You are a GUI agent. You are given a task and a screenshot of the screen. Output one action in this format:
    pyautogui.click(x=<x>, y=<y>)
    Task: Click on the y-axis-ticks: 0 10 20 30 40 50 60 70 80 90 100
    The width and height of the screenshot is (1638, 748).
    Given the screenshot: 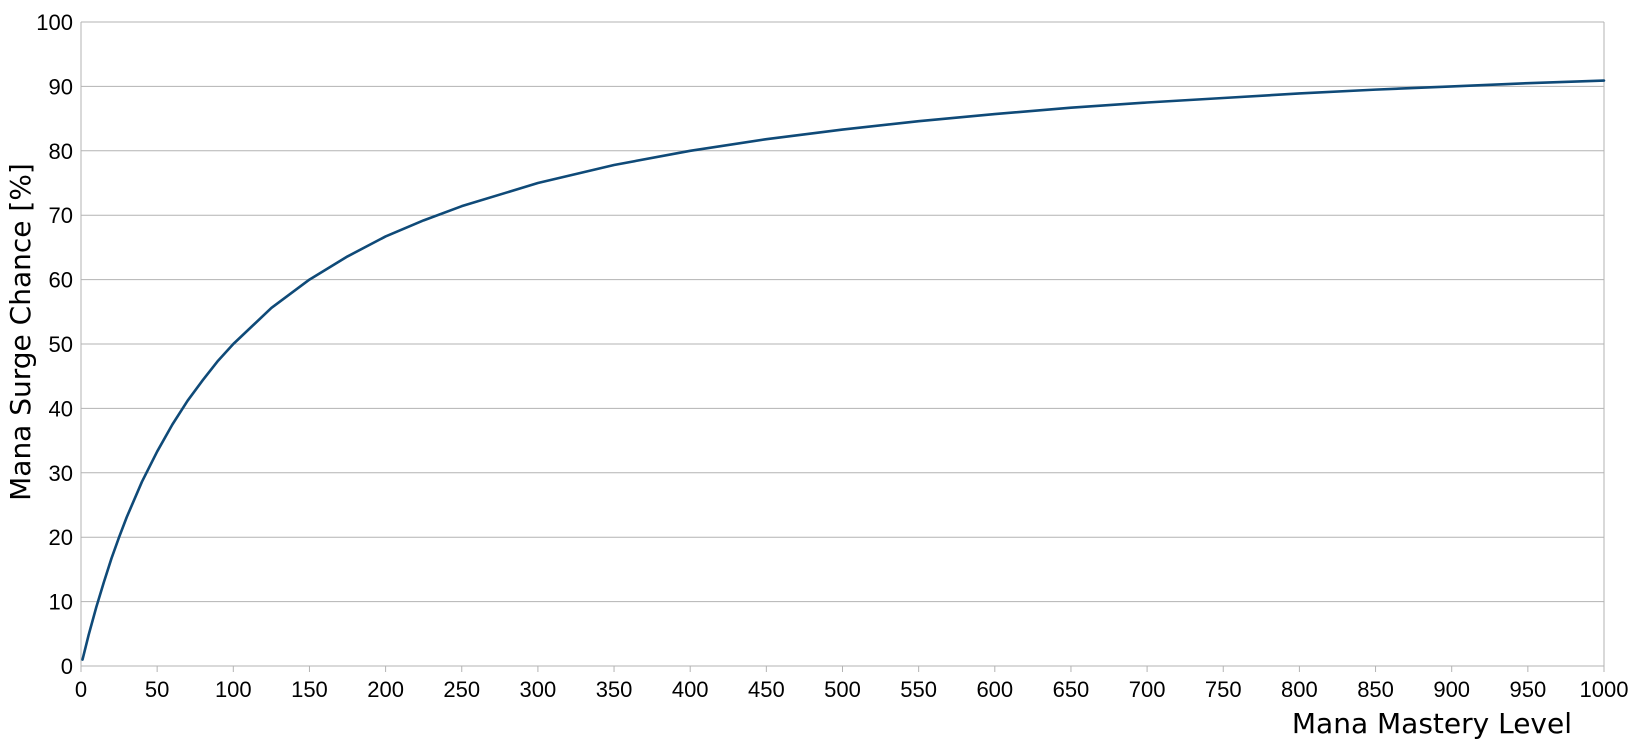 What is the action you would take?
    pyautogui.click(x=54, y=344)
    